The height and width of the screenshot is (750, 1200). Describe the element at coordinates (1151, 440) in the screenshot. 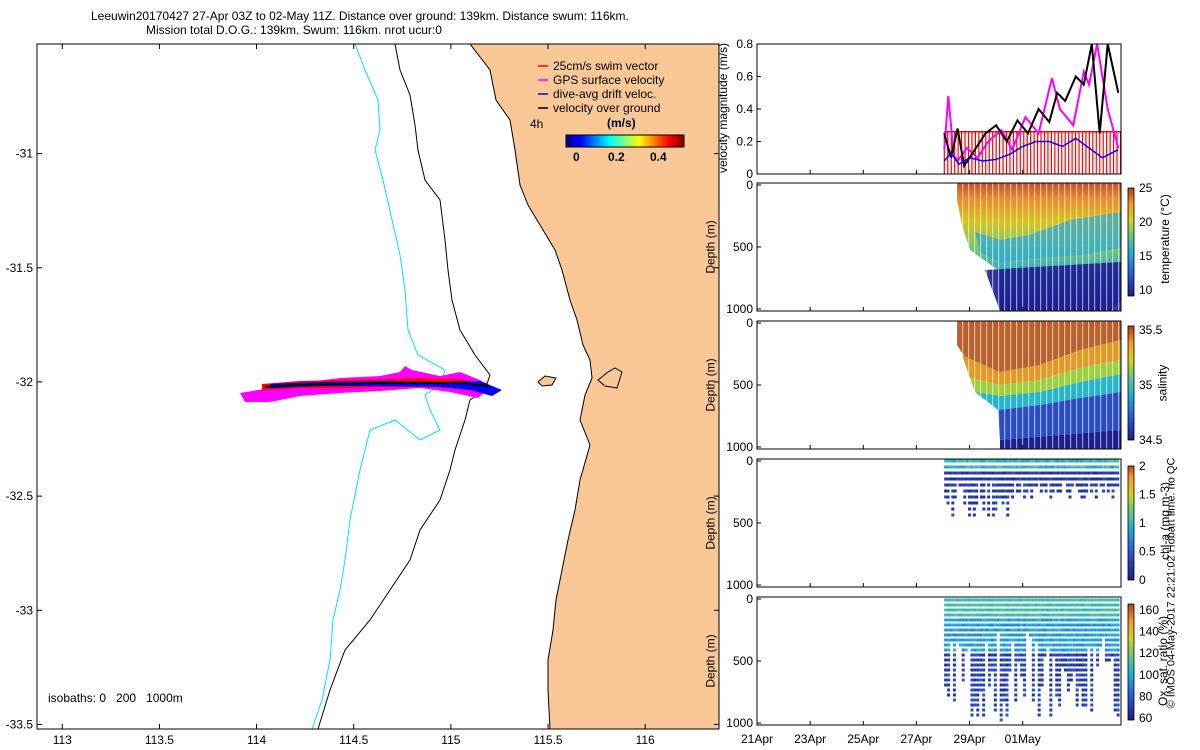

I see `colorbar-tick-label: 34.5` at that location.